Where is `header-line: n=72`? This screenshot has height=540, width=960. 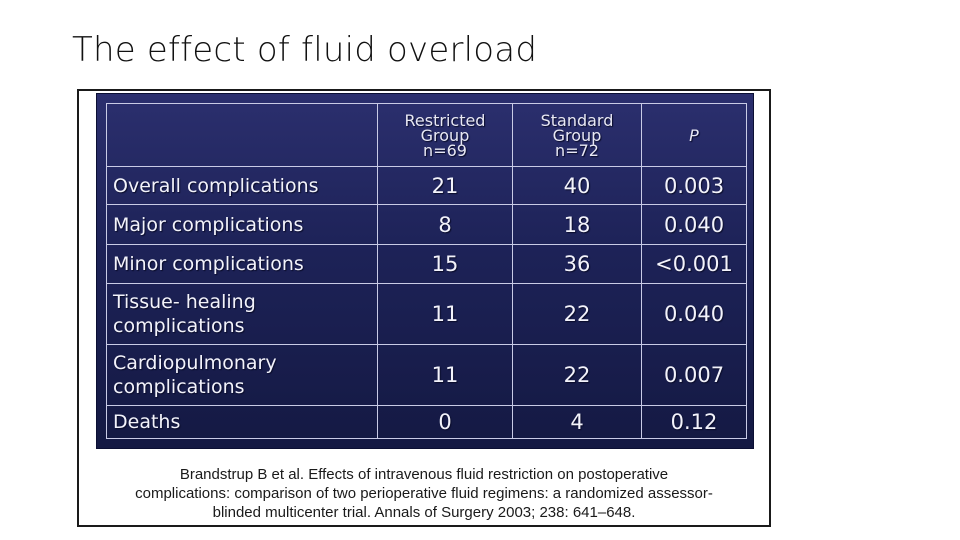 header-line: n=72 is located at coordinates (577, 150).